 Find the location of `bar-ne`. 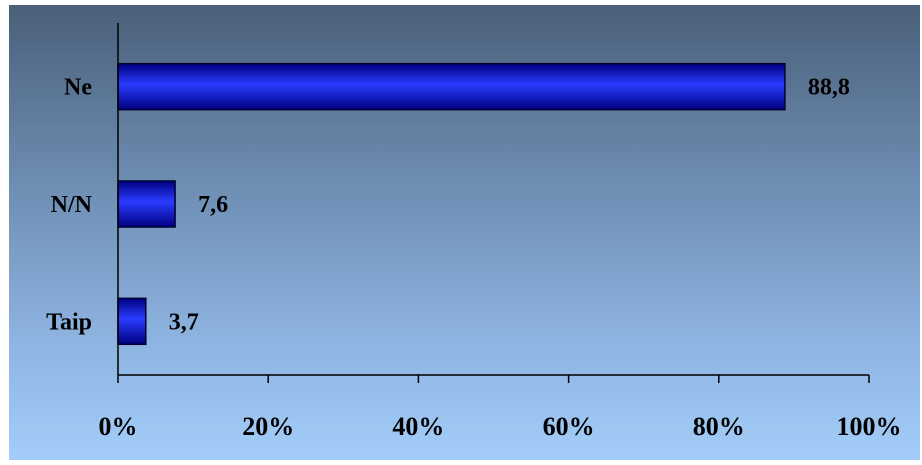

bar-ne is located at coordinates (451, 86).